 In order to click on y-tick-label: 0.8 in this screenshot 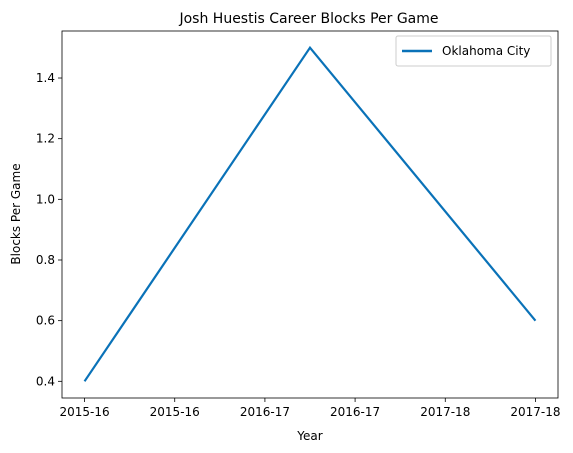, I will do `click(45, 260)`.